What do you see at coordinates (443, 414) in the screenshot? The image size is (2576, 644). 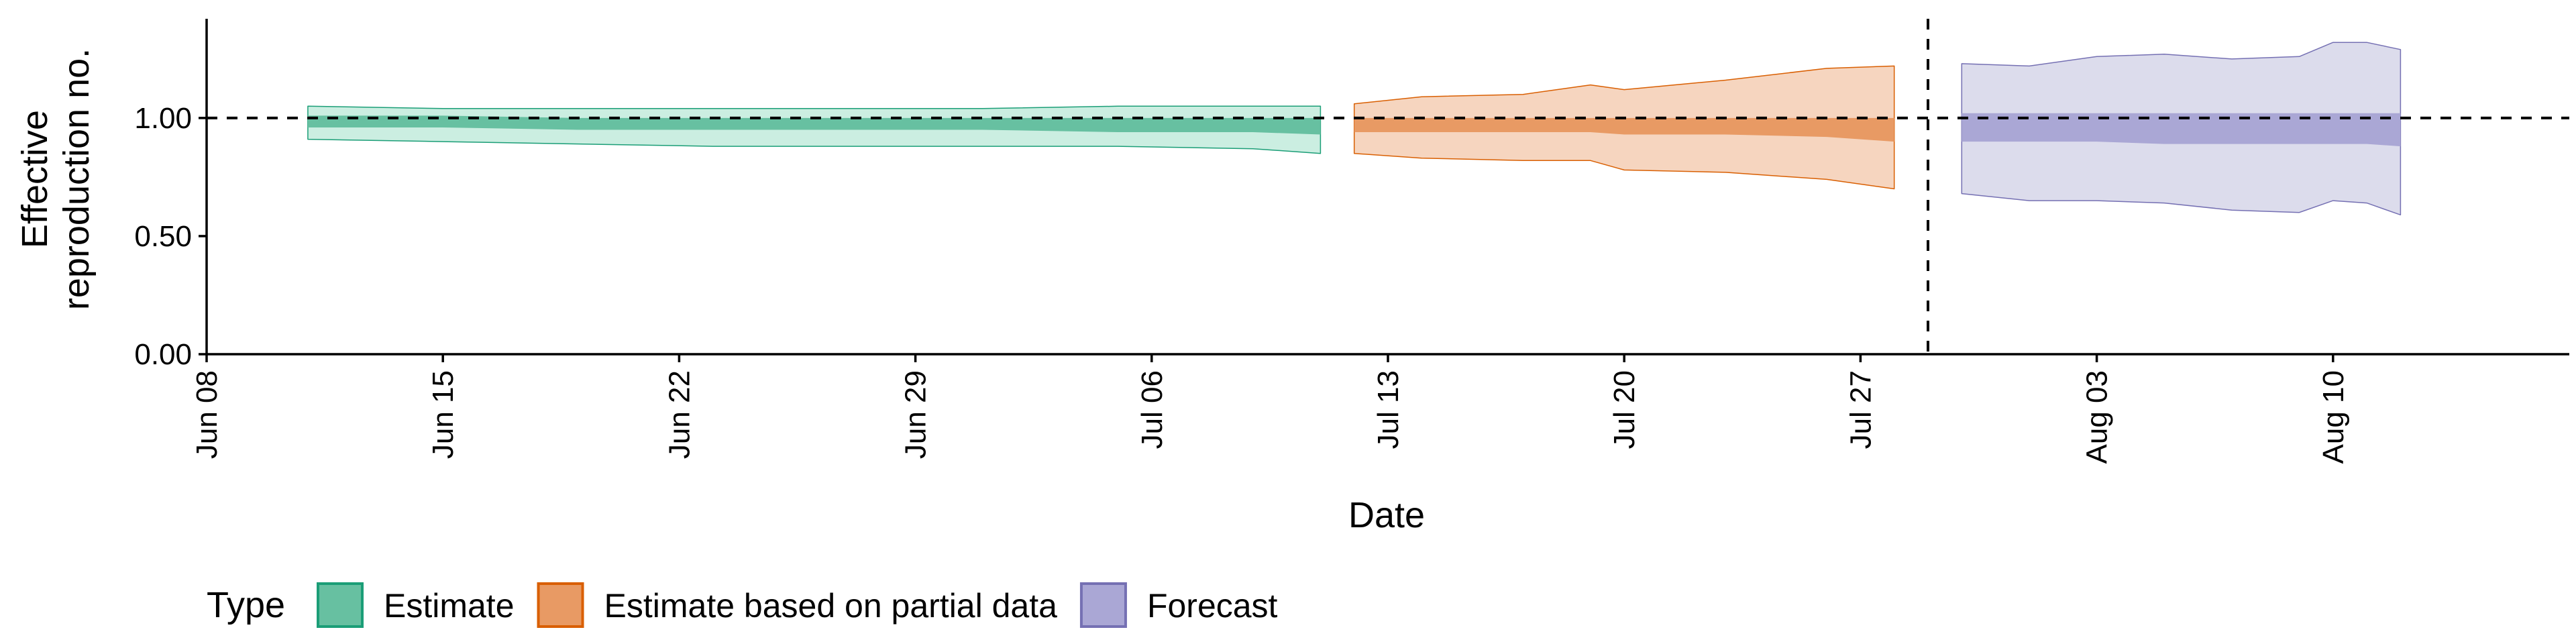 I see `x-tick-label: Jun 15` at bounding box center [443, 414].